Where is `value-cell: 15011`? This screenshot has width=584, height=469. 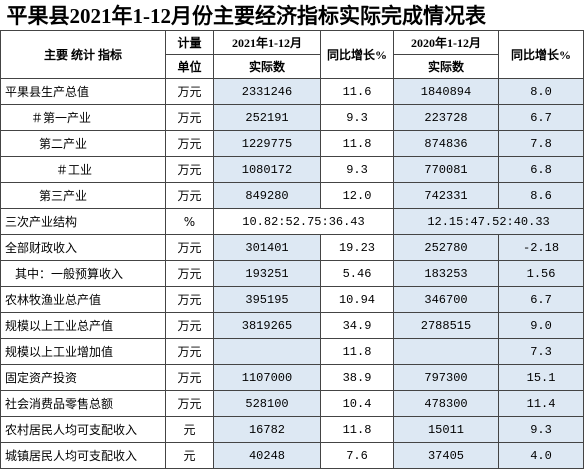
value-cell: 15011 is located at coordinates (446, 429).